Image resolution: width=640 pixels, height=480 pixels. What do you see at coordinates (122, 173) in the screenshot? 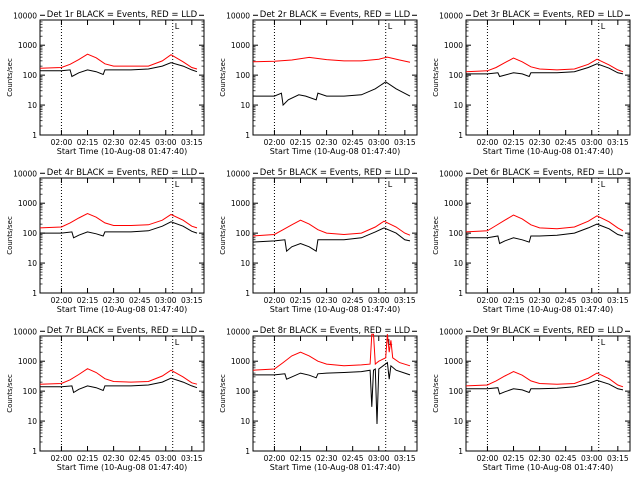
I see `panel-title: Det 4r BLACK = Events, RED = LLD` at bounding box center [122, 173].